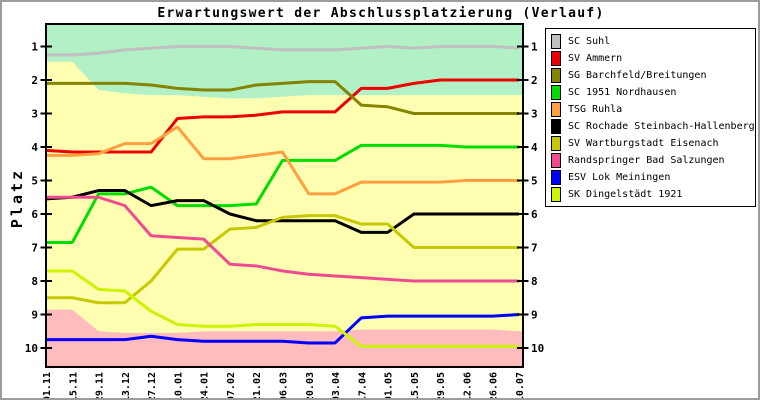 The width and height of the screenshot is (760, 400). What do you see at coordinates (283, 51) in the screenshot?
I see `series-line-sc-suhl` at bounding box center [283, 51].